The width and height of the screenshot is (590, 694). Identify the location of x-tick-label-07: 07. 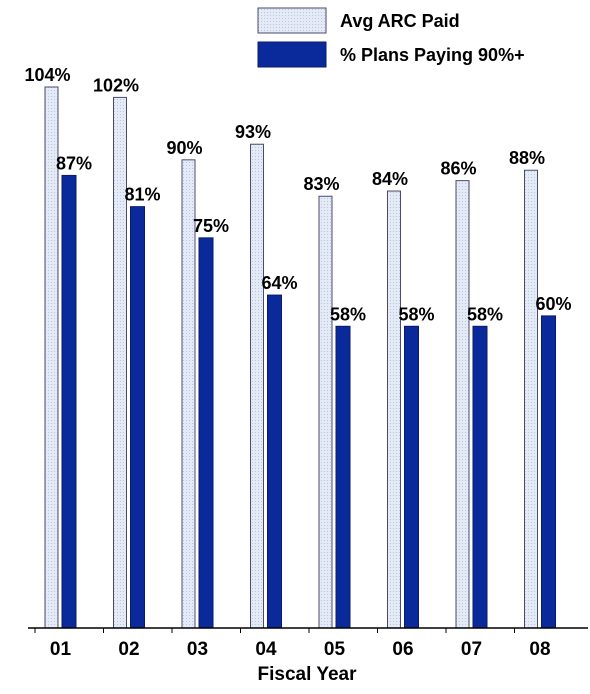
(471, 649).